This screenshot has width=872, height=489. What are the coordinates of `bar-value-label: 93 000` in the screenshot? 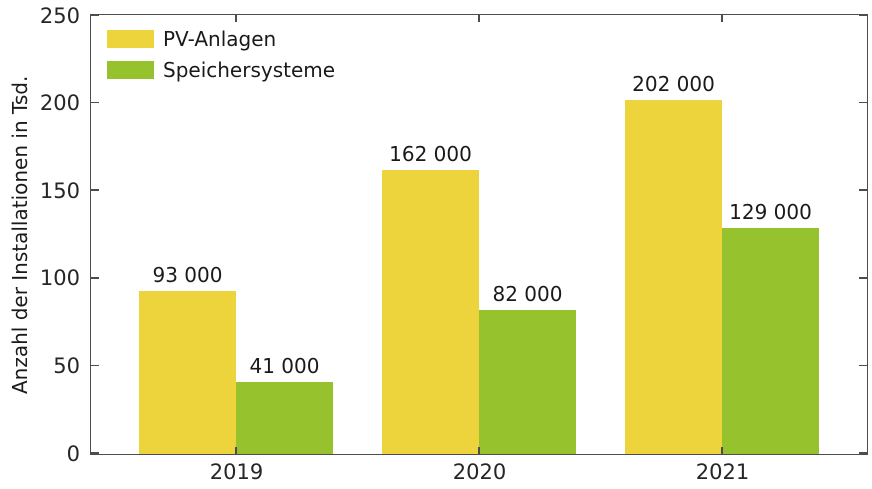 It's located at (187, 275).